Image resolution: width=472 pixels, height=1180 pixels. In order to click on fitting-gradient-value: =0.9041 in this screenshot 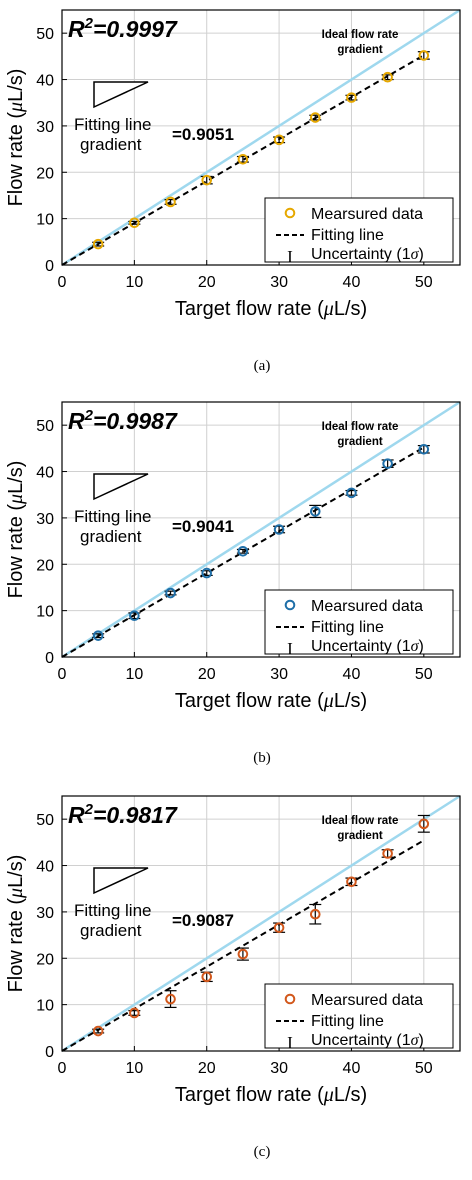, I will do `click(203, 526)`.